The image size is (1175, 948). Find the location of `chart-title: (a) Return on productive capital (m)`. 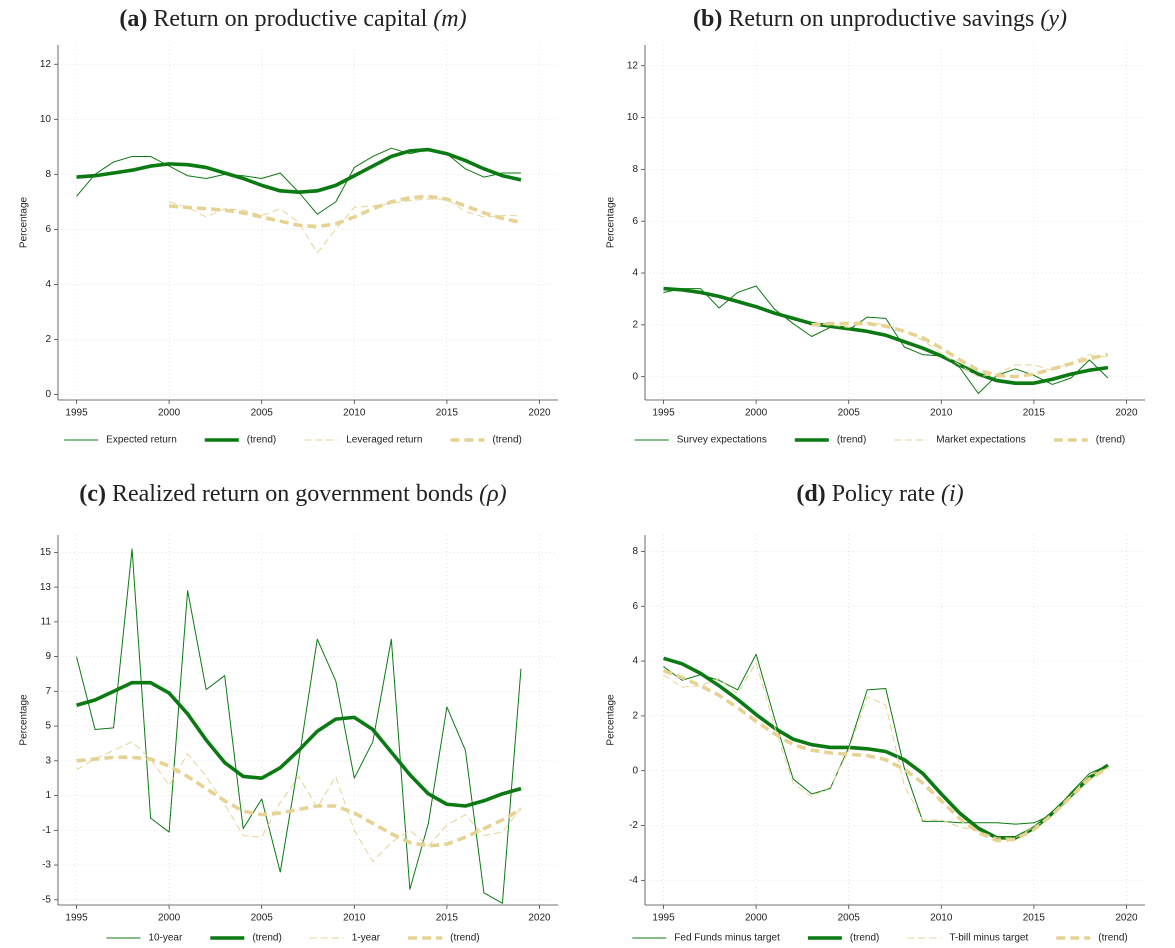

chart-title: (a) Return on productive capital (m) is located at coordinates (292, 19).